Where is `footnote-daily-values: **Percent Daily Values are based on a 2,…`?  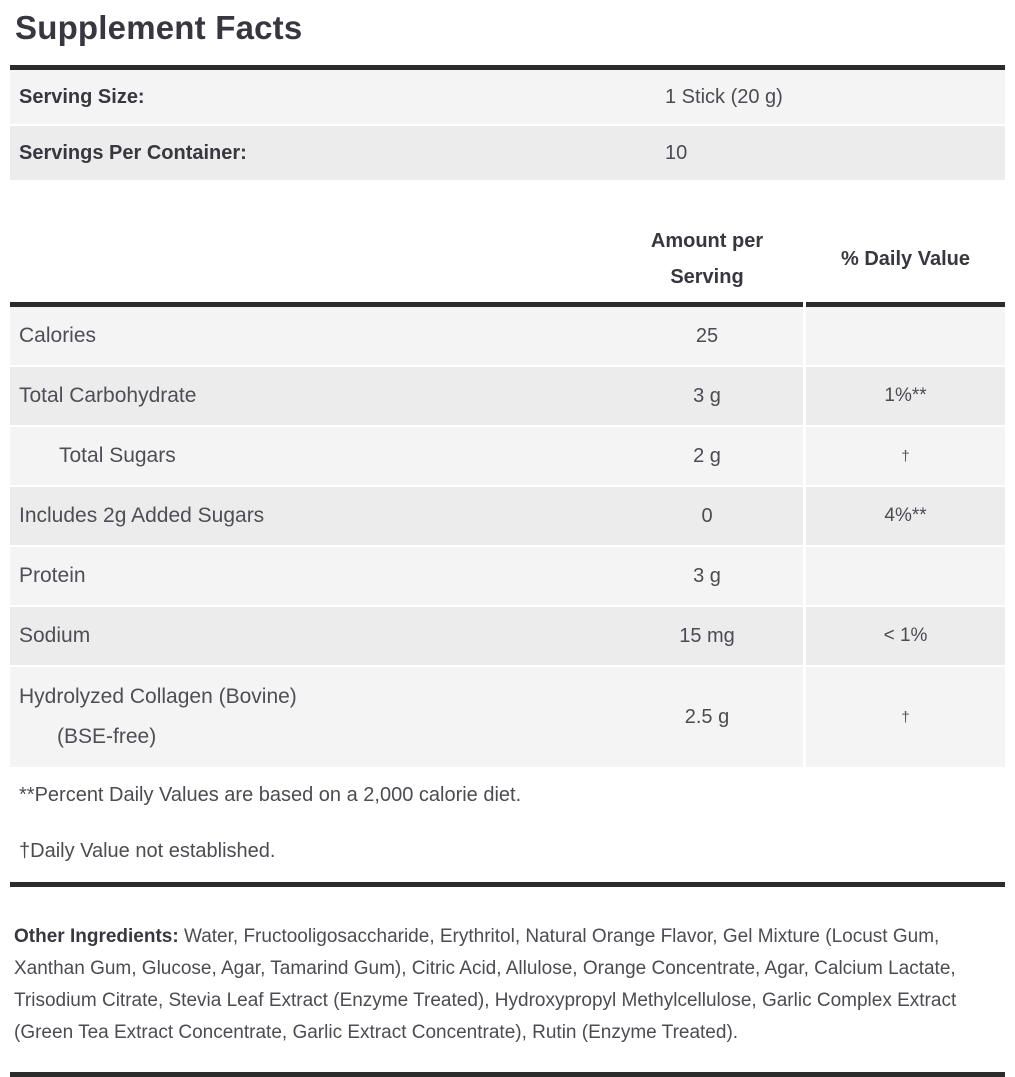 footnote-daily-values: **Percent Daily Values are based on a 2,… is located at coordinates (270, 795).